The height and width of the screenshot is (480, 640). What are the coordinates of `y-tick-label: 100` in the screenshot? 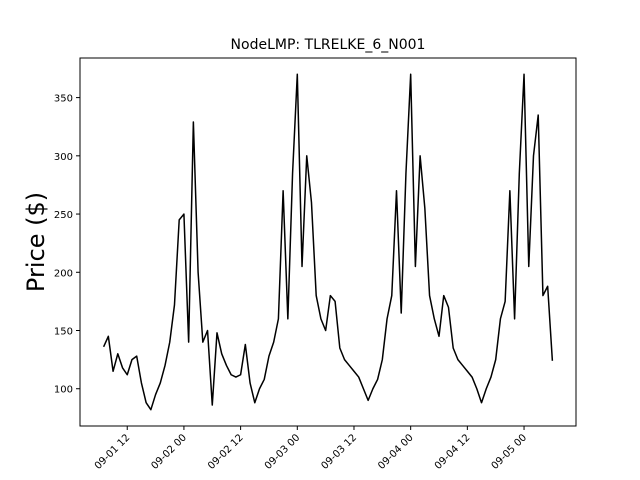 It's located at (63, 390).